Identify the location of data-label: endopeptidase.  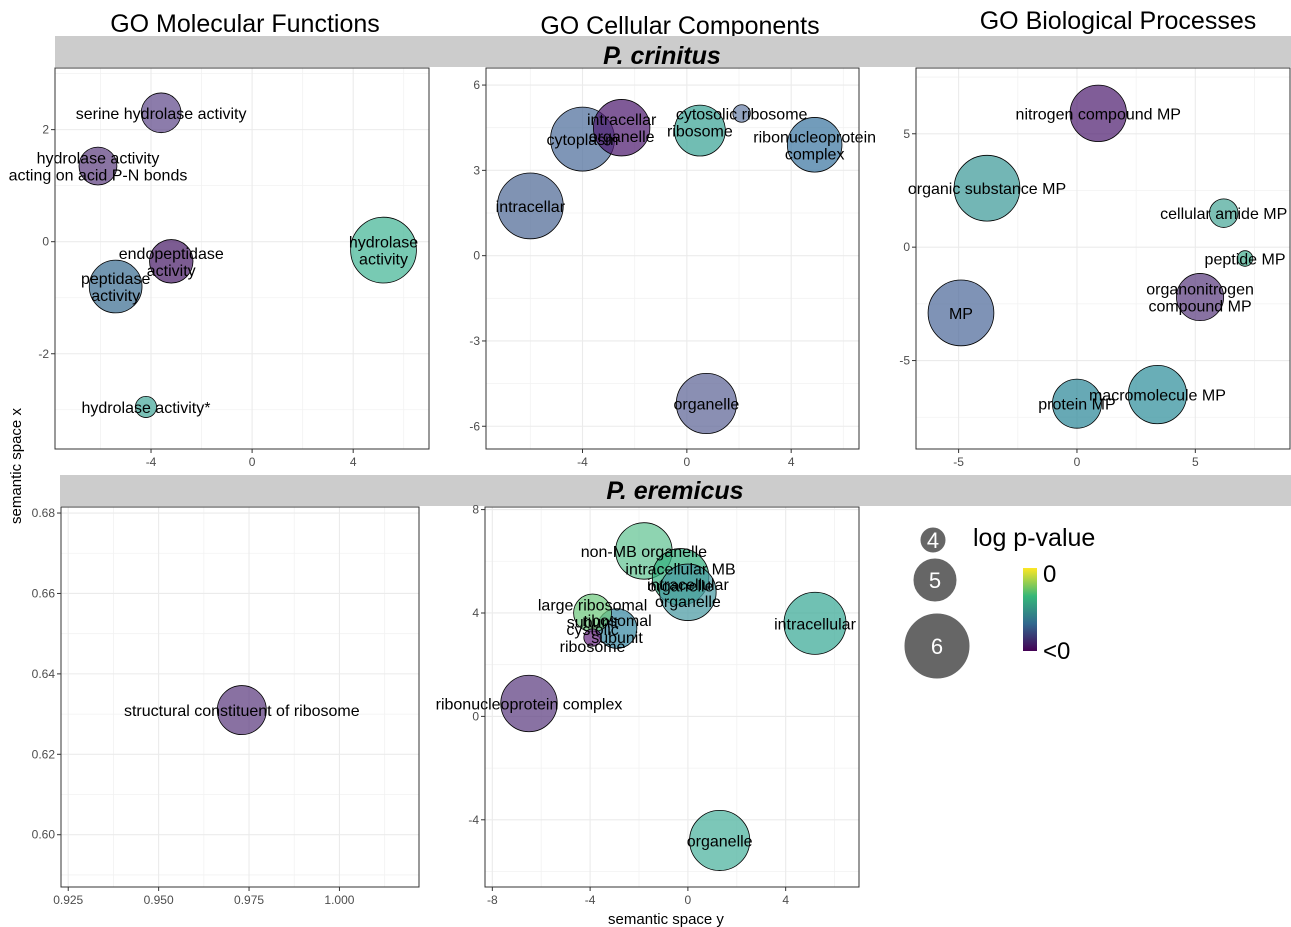
(171, 254).